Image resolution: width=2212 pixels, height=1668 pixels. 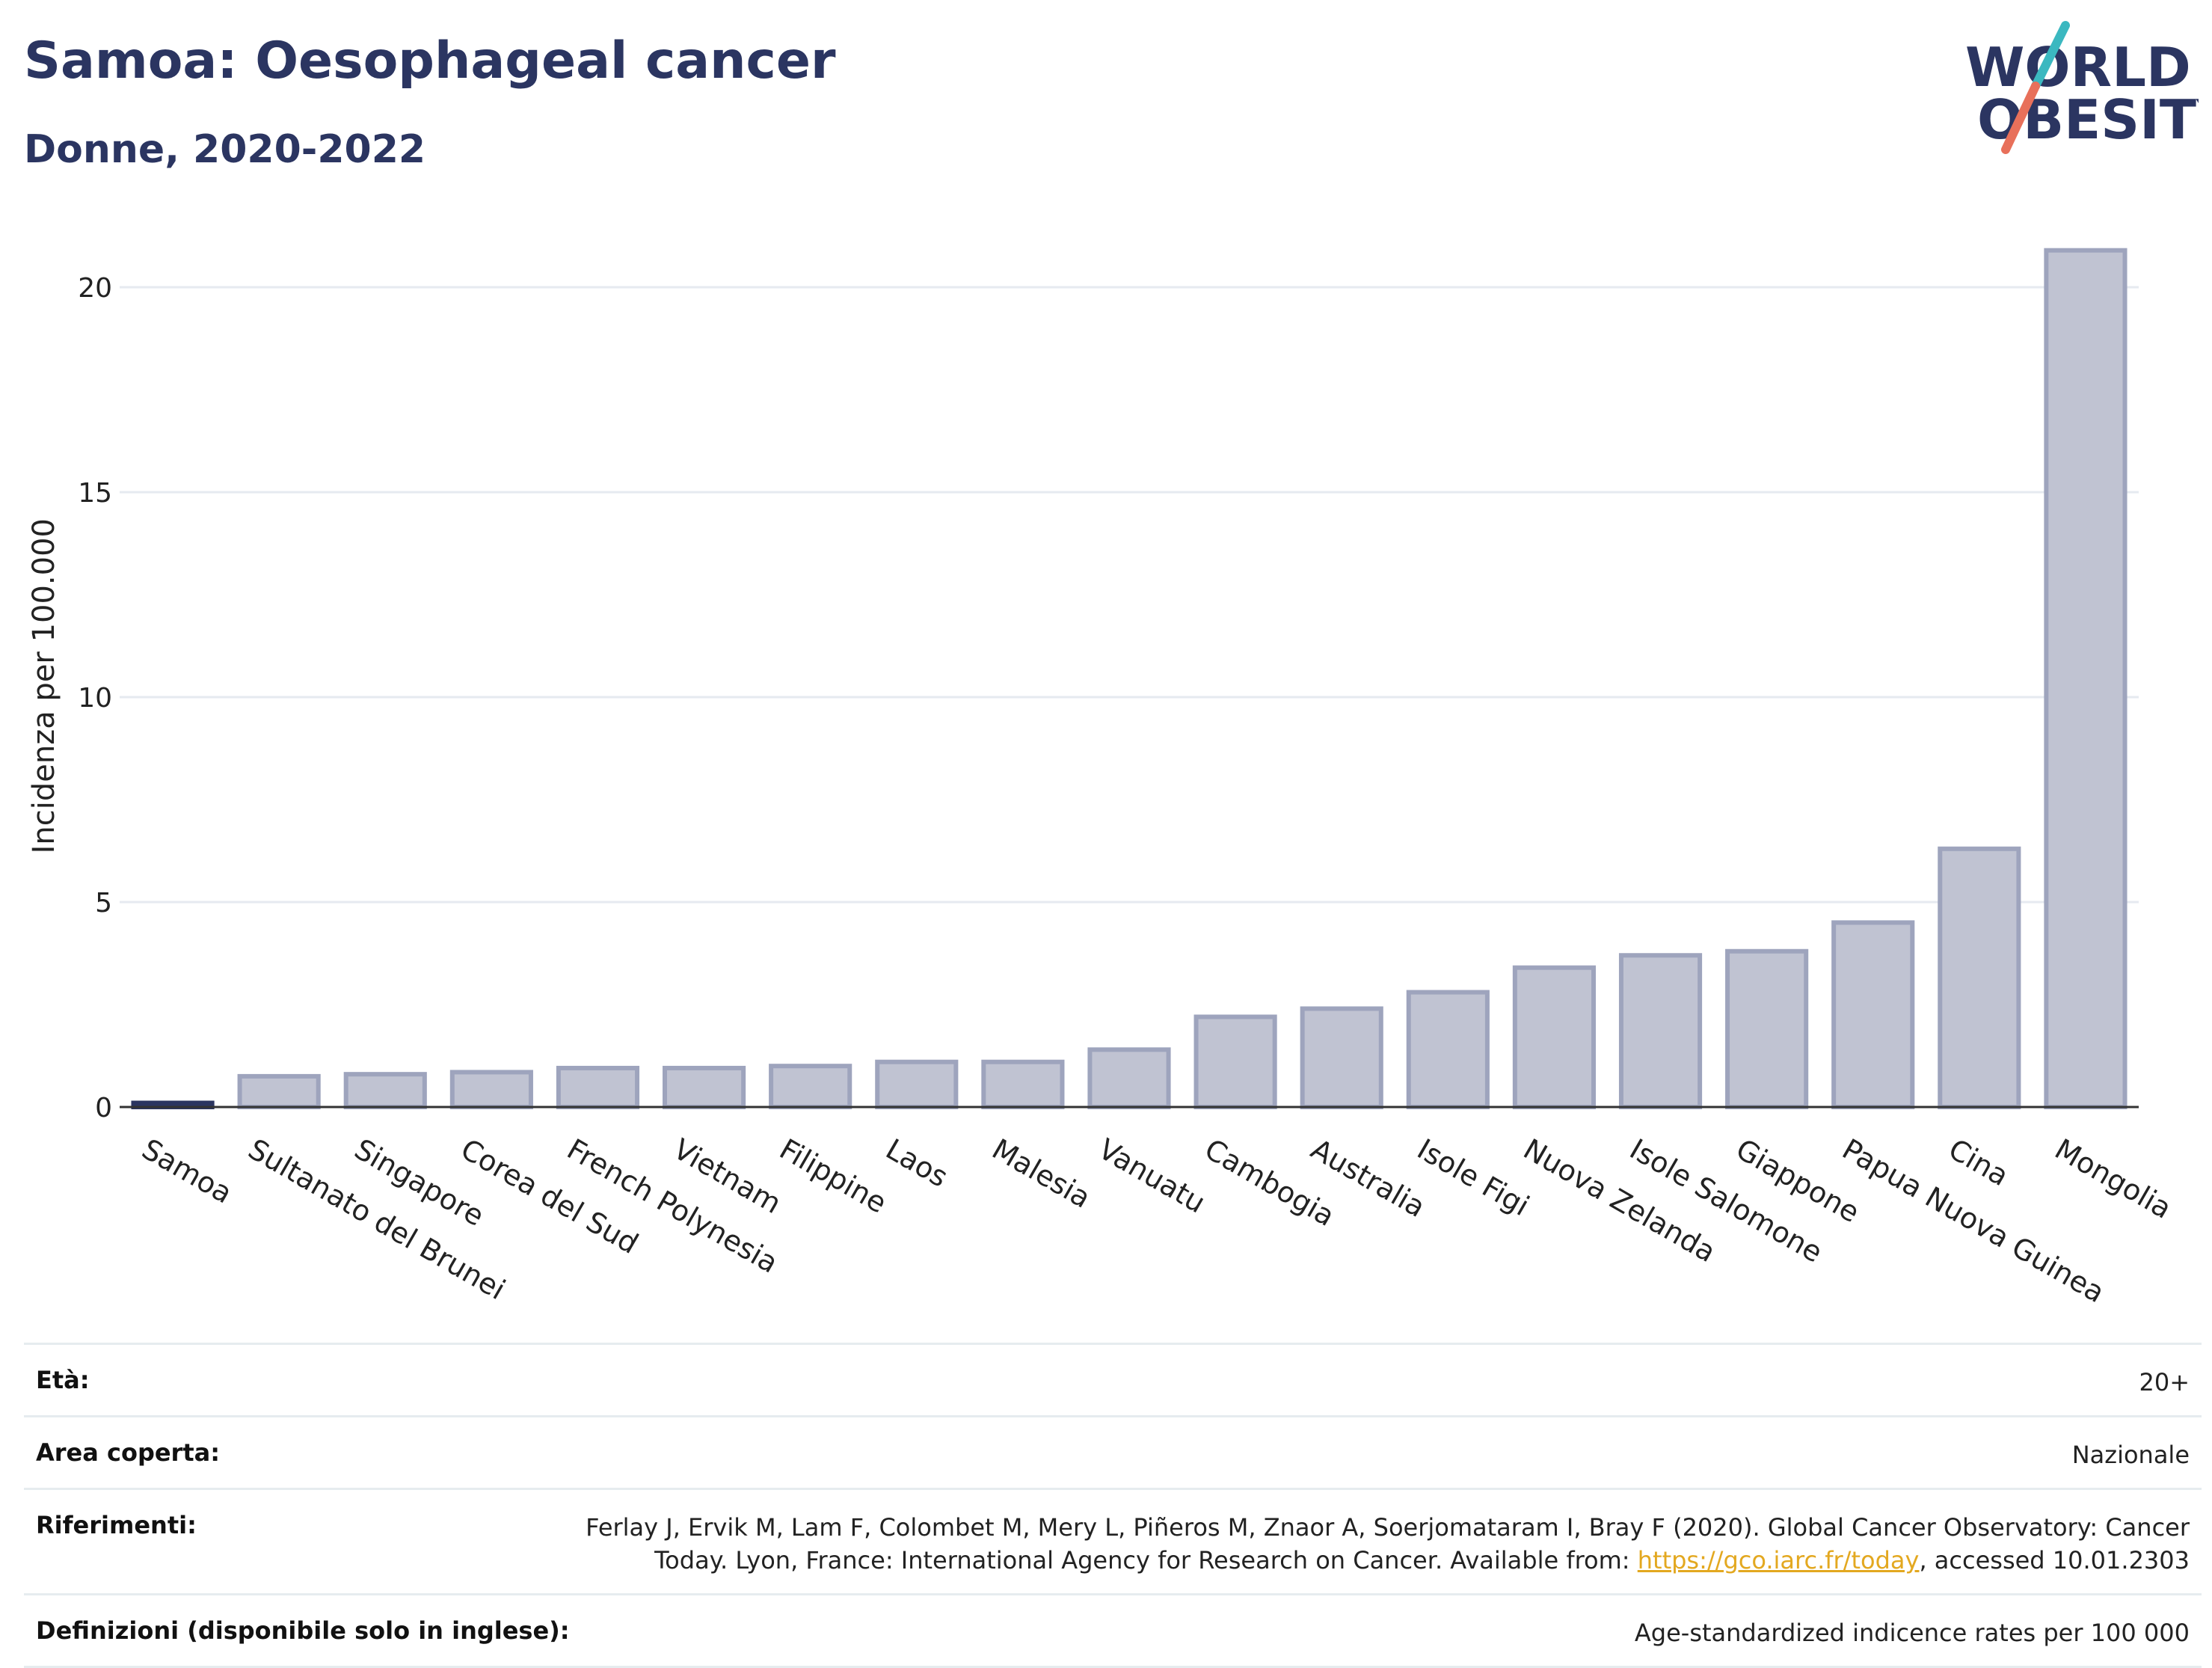 What do you see at coordinates (103, 903) in the screenshot?
I see `y-tick-label-5: 5` at bounding box center [103, 903].